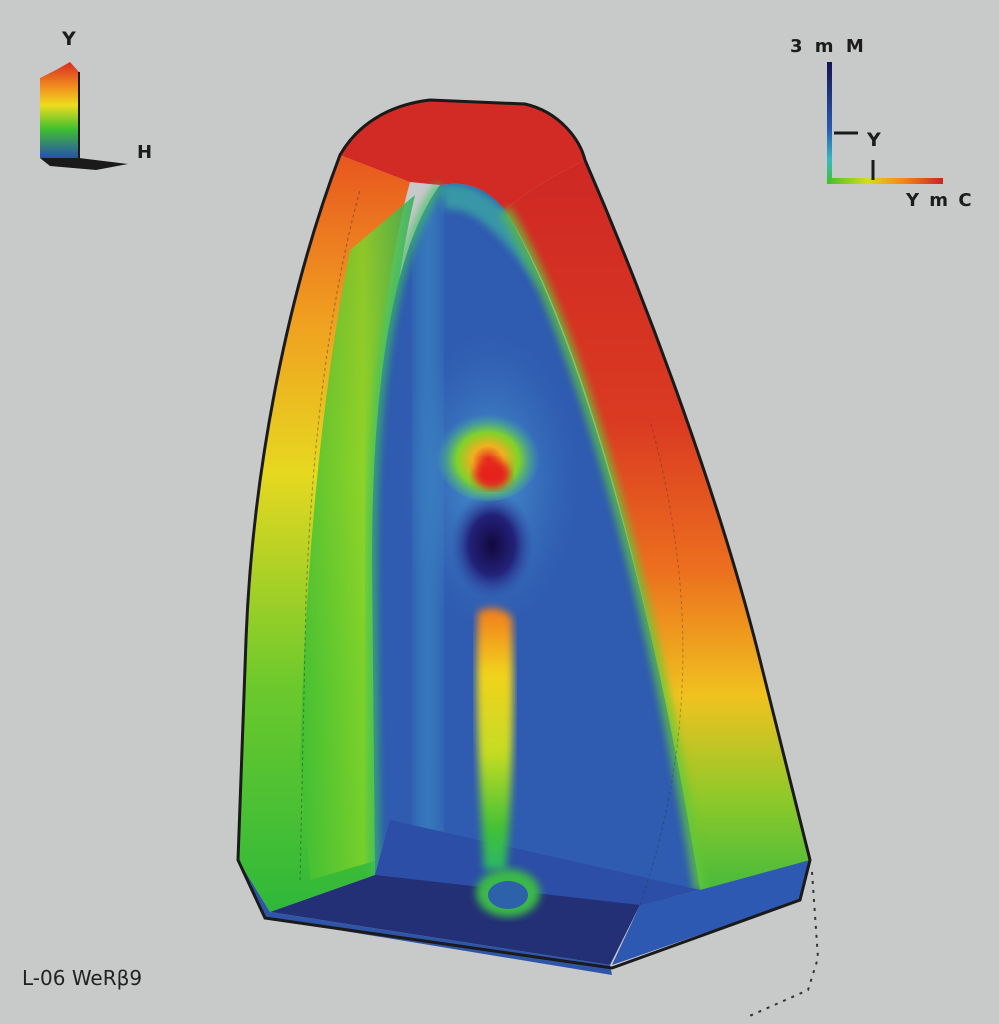 This screenshot has width=999, height=1024. I want to click on stem-column, so click(495, 739).